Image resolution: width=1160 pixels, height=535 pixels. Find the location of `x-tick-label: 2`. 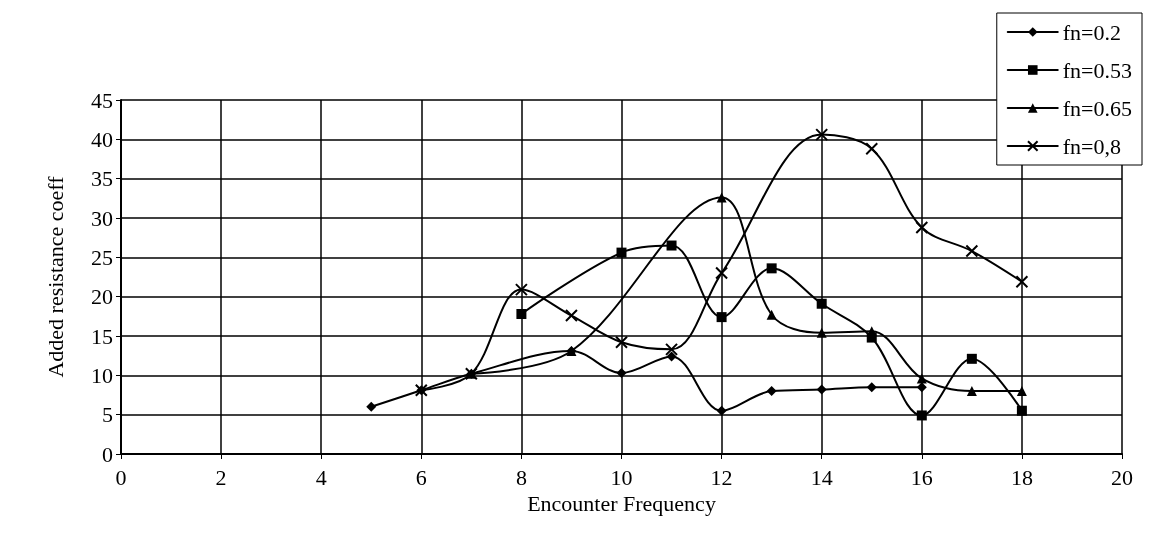

x-tick-label: 2 is located at coordinates (221, 477).